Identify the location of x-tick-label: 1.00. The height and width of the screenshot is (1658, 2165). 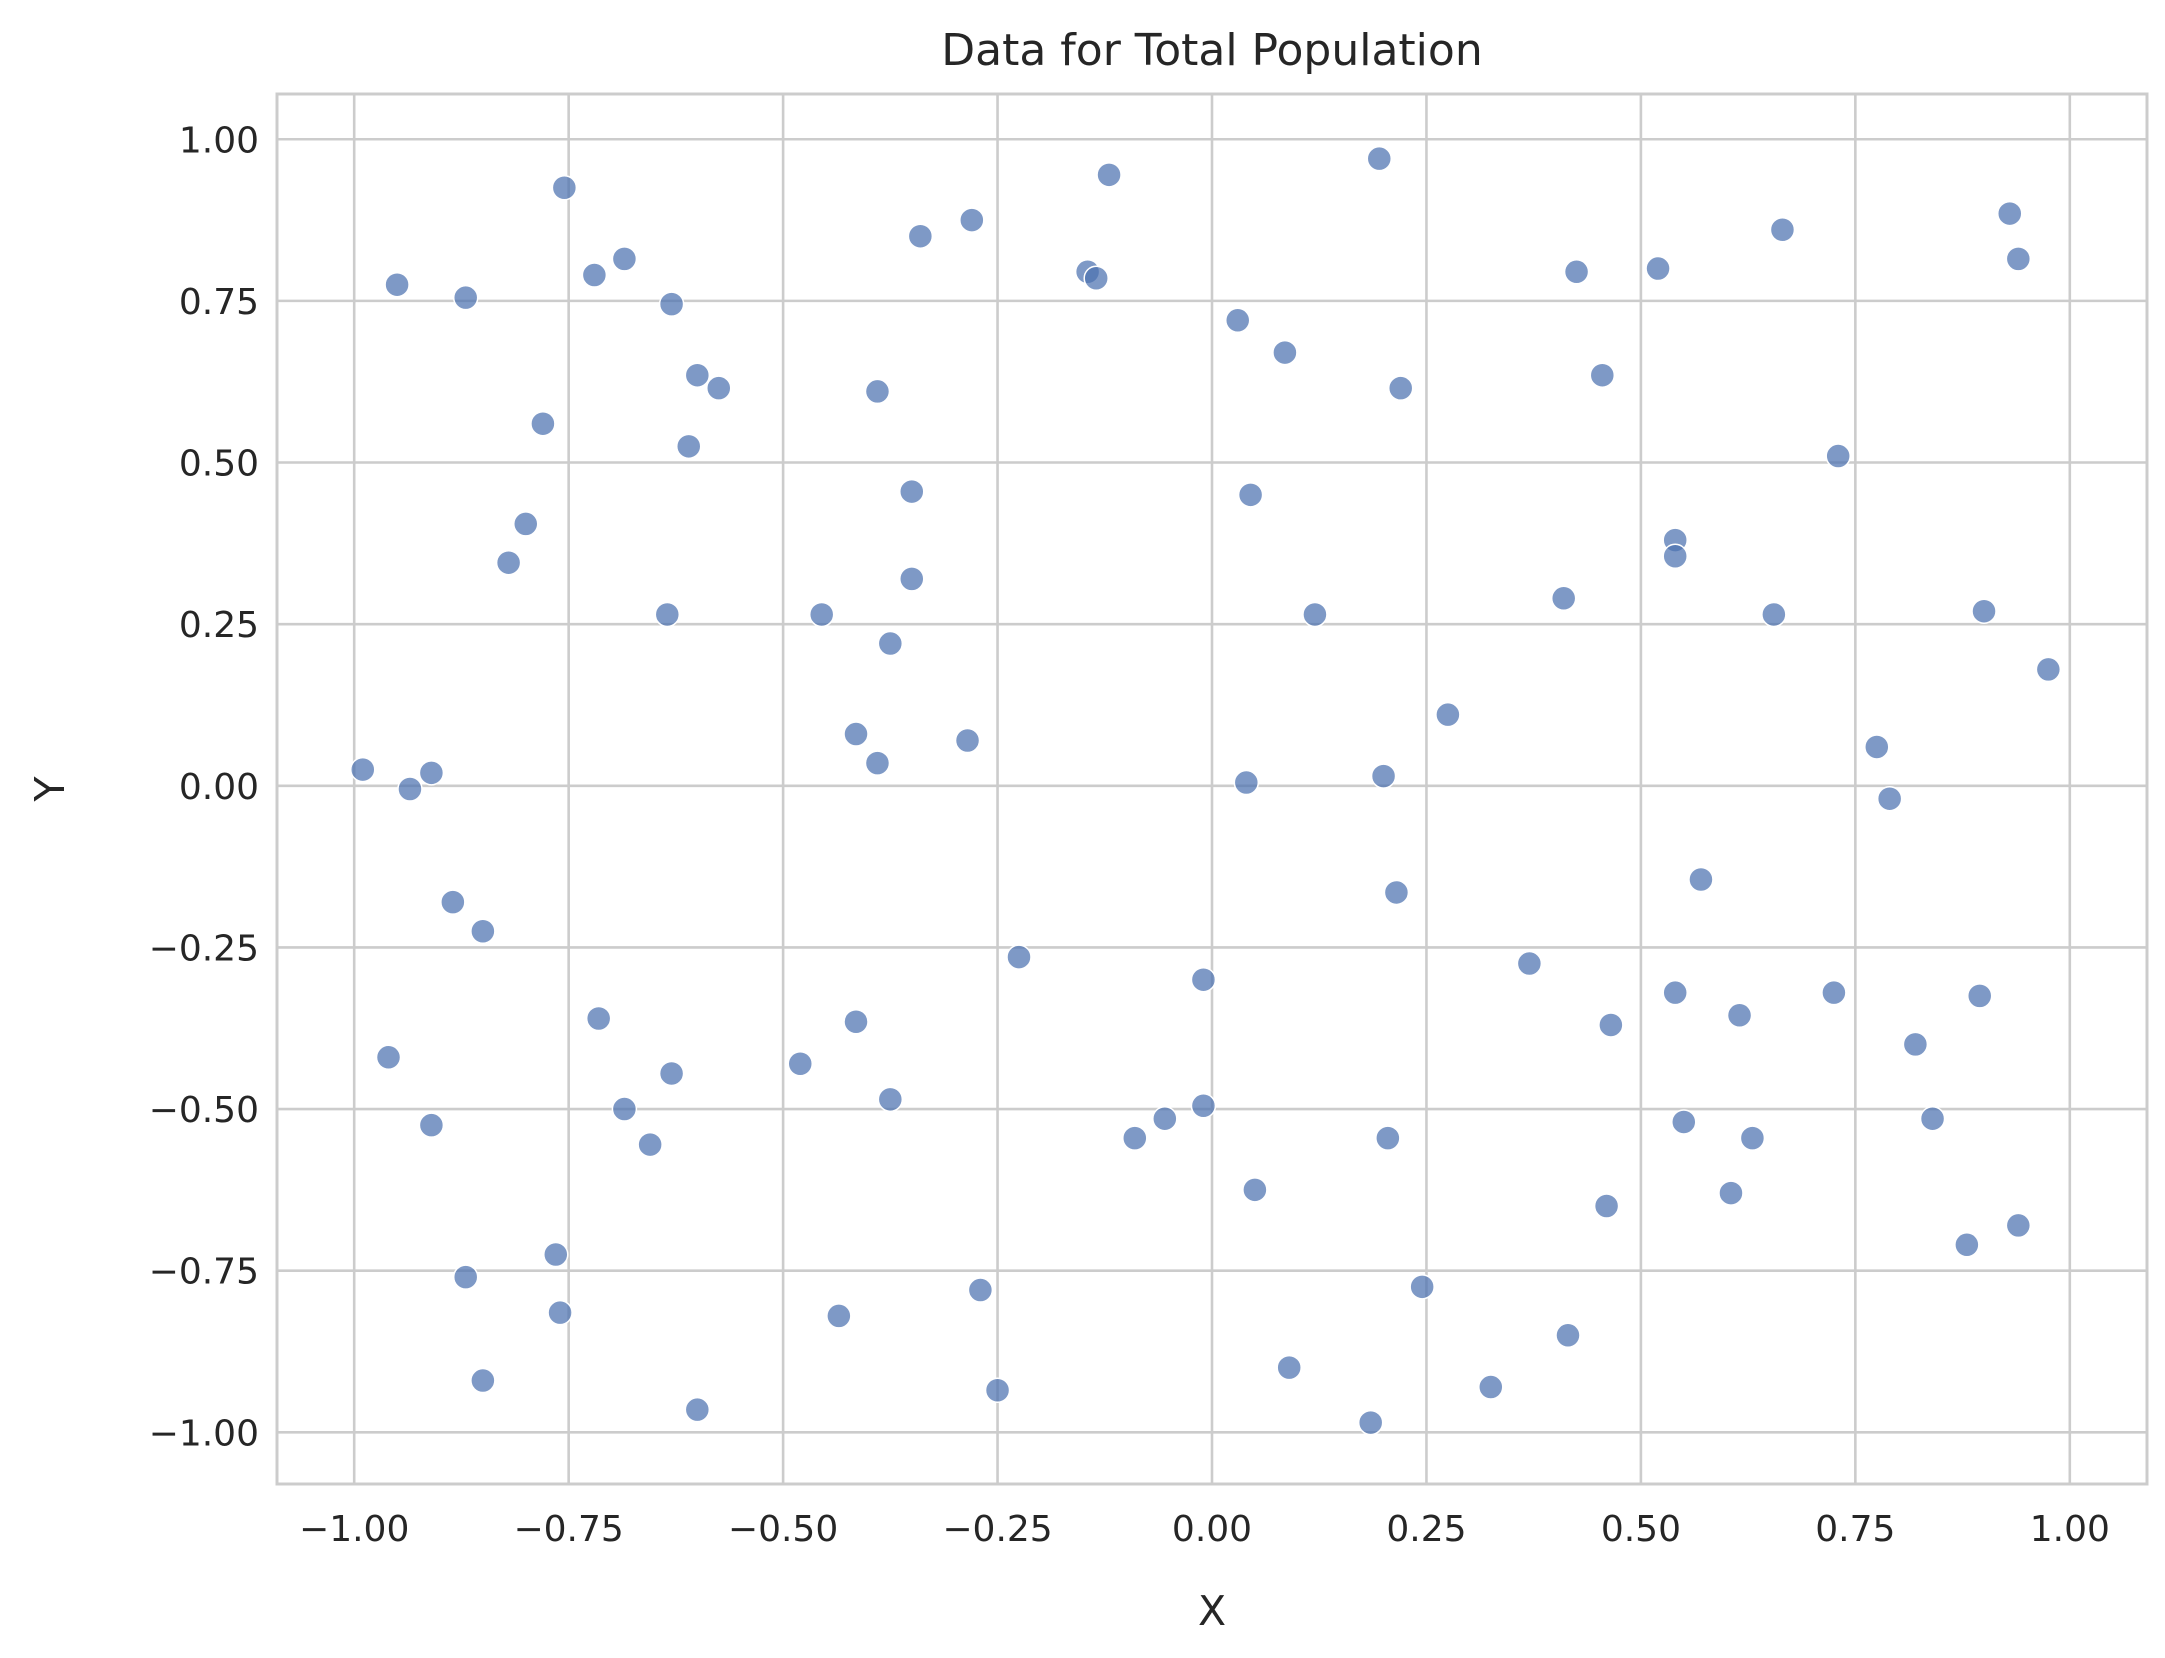
(2070, 1529).